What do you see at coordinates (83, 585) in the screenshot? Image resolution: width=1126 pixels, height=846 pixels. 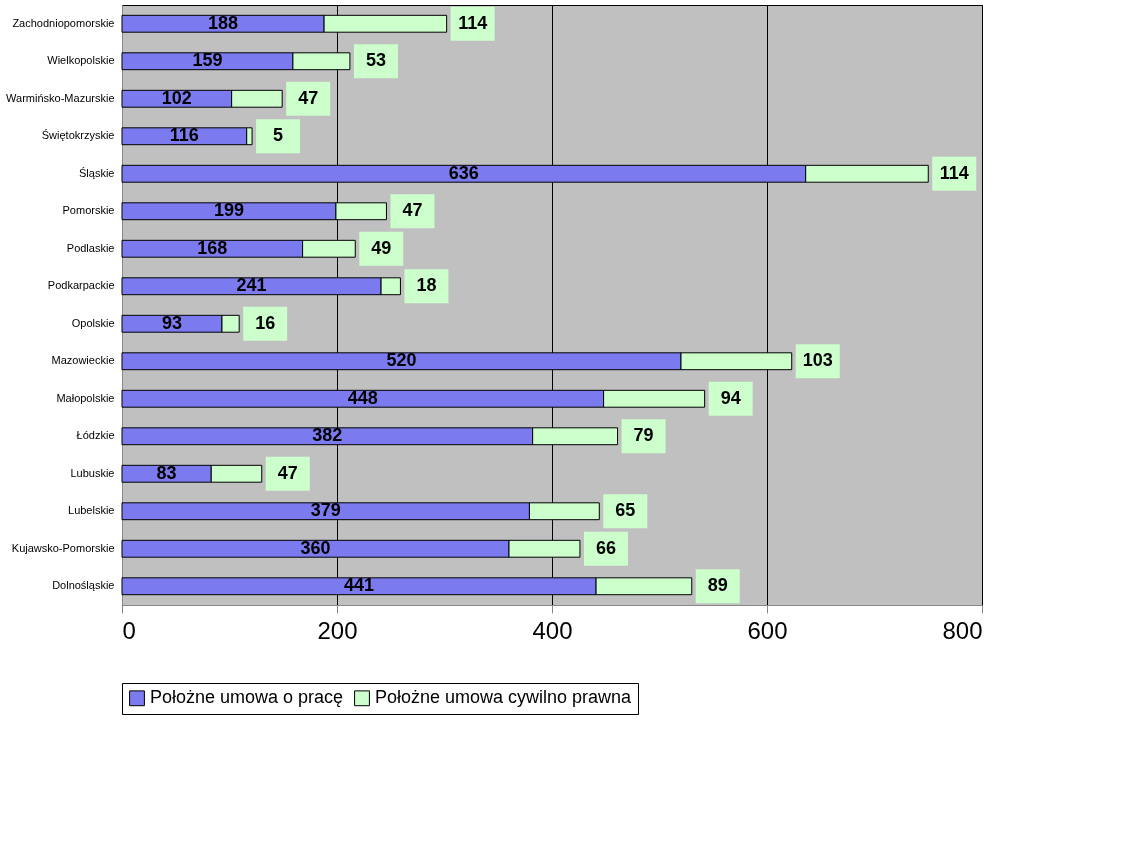 I see `y-tick-label: Dolnośląskie` at bounding box center [83, 585].